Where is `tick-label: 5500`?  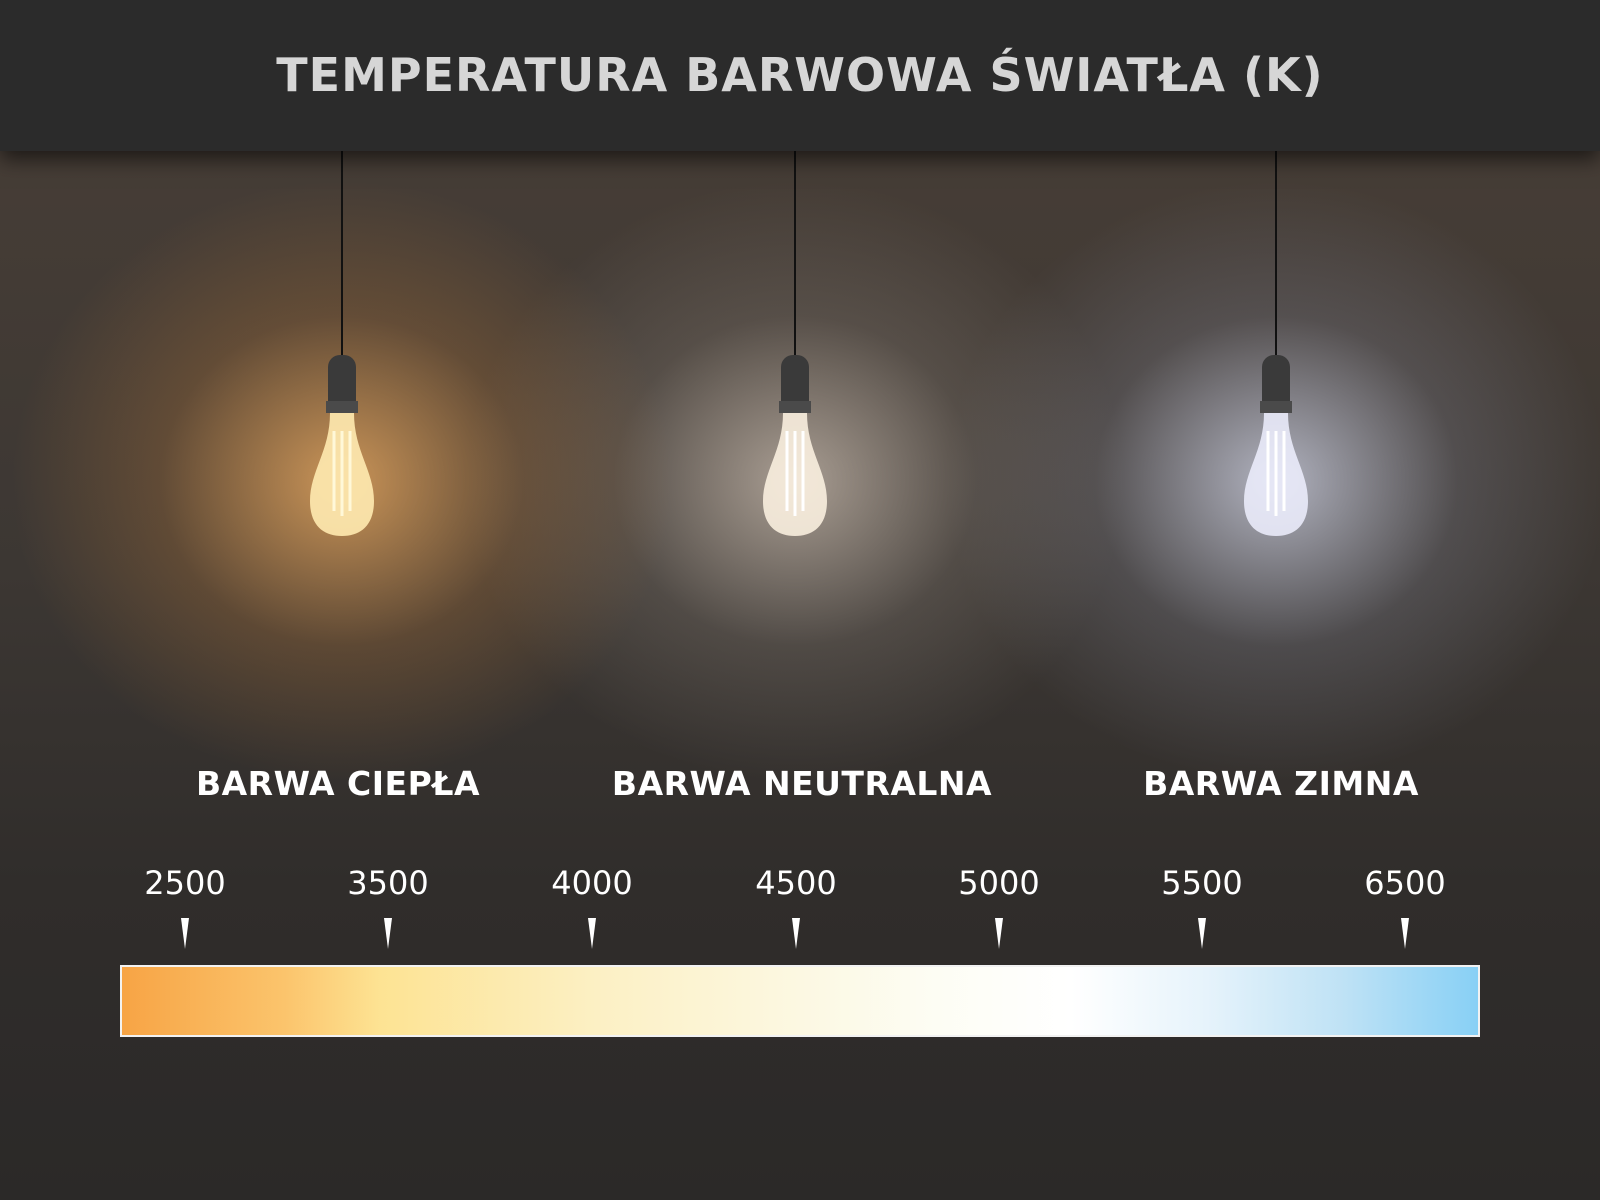
tick-label: 5500 is located at coordinates (1202, 883).